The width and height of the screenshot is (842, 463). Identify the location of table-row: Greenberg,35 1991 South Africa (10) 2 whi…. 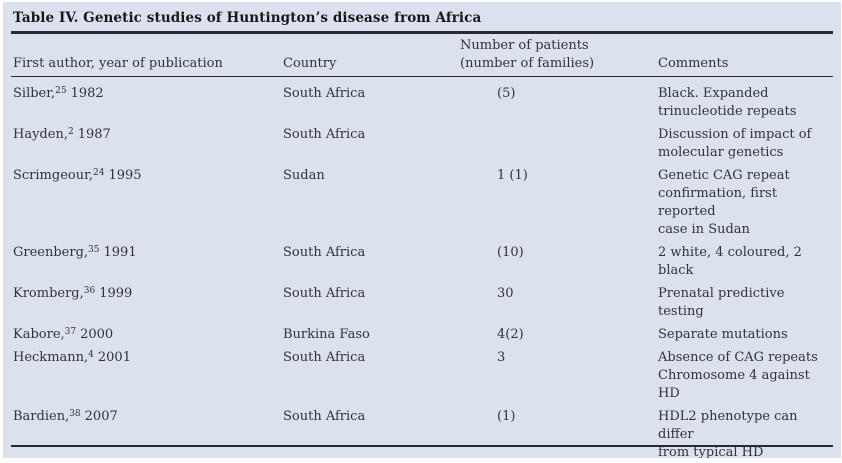
(422, 262).